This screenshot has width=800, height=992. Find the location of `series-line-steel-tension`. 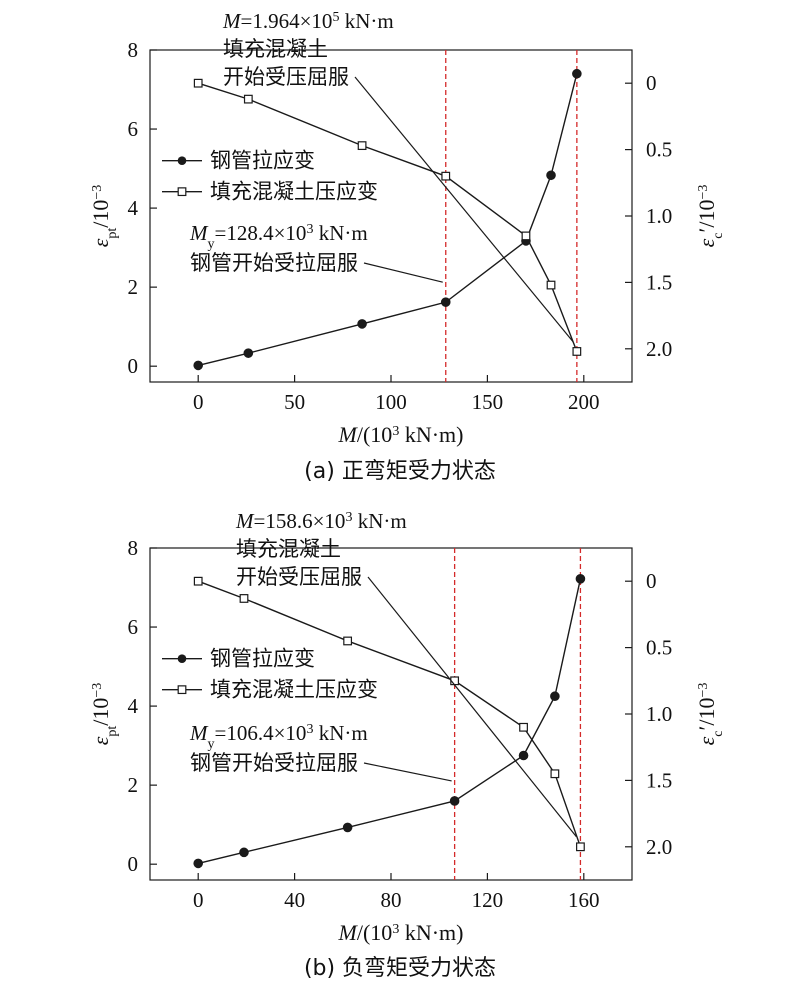

series-line-steel-tension is located at coordinates (388, 220).